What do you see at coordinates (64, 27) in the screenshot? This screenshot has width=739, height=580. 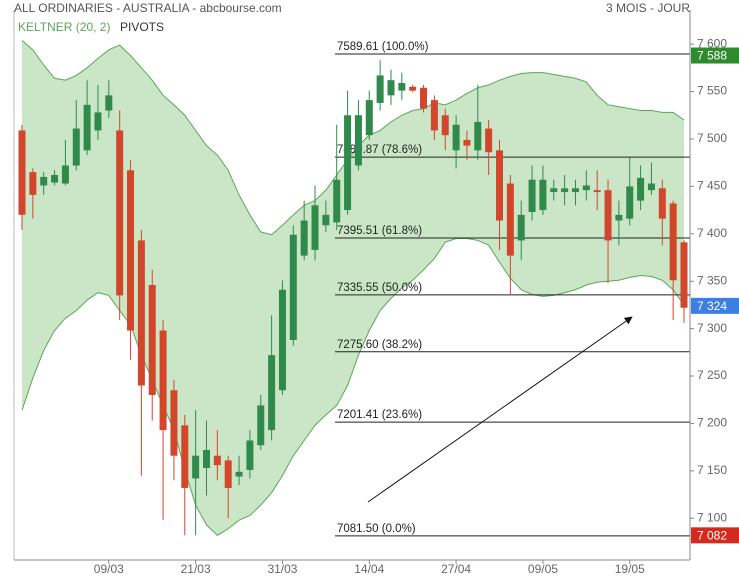 I see `legend-entry: KELTNER (20, 2)` at bounding box center [64, 27].